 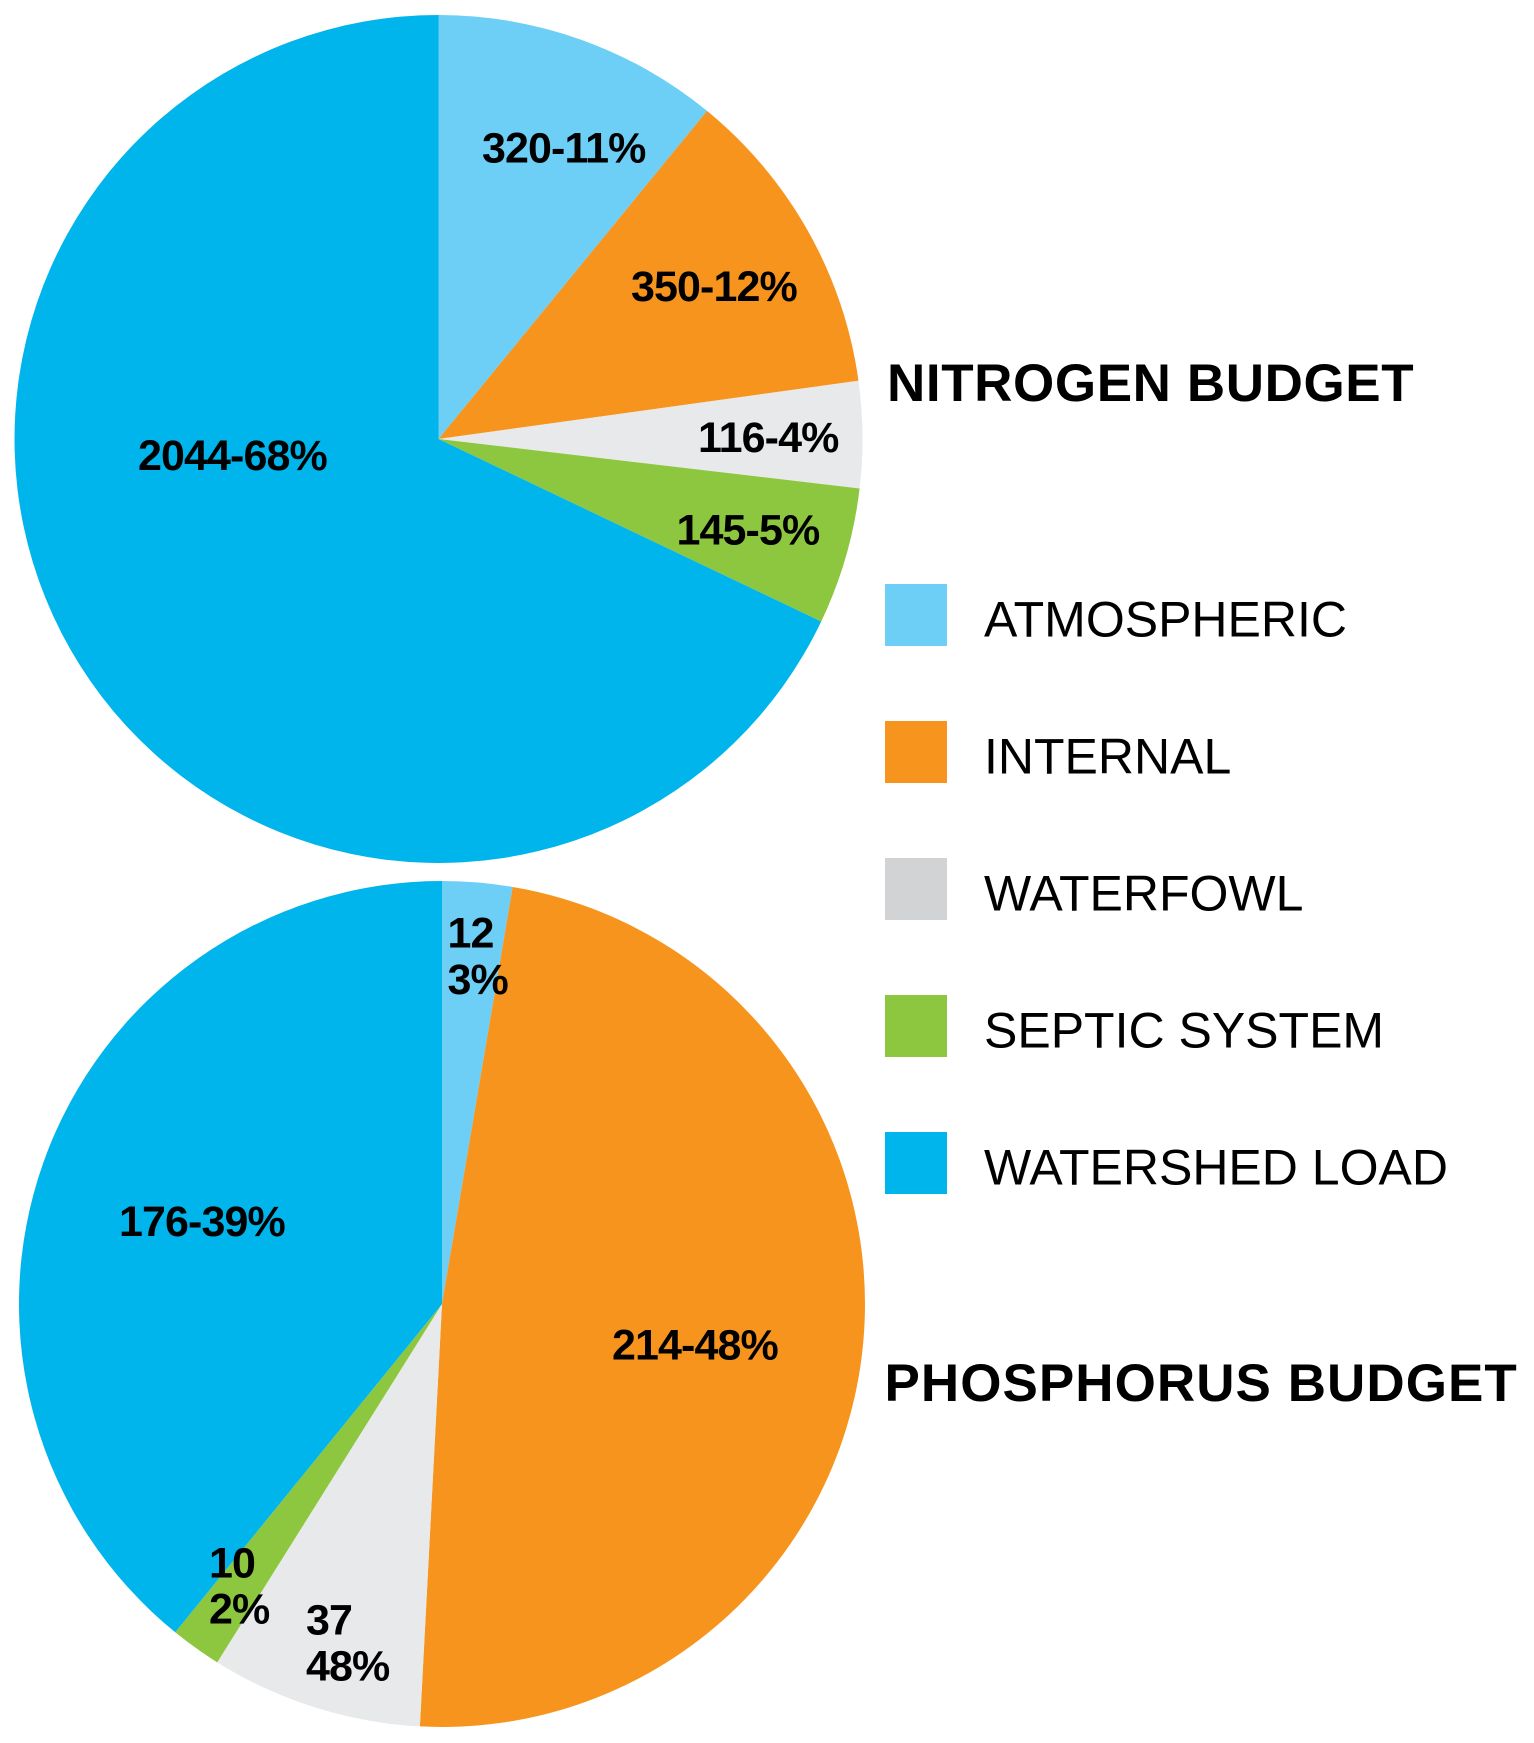 I want to click on svg-text: 48%, so click(x=348, y=1667).